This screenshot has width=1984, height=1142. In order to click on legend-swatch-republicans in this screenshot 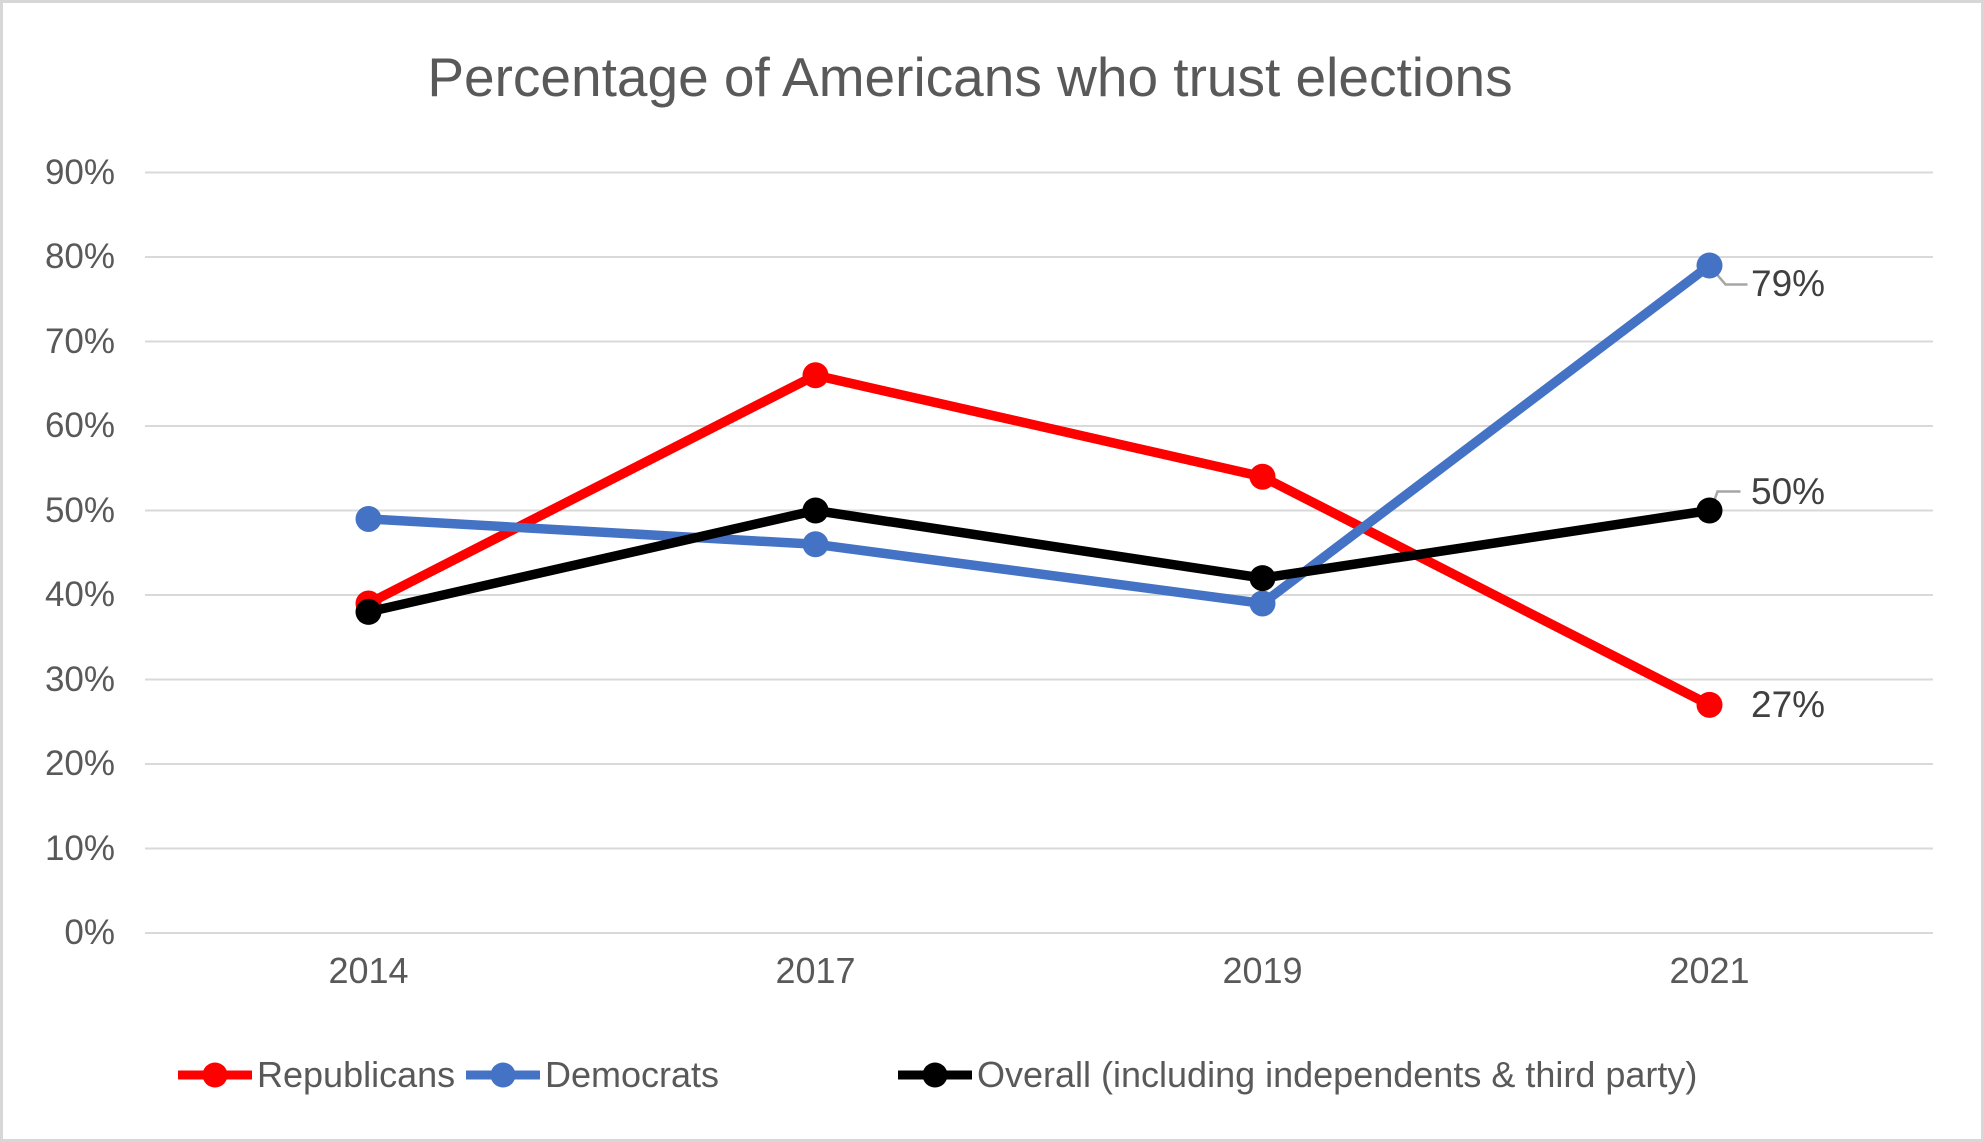, I will do `click(215, 1075)`.